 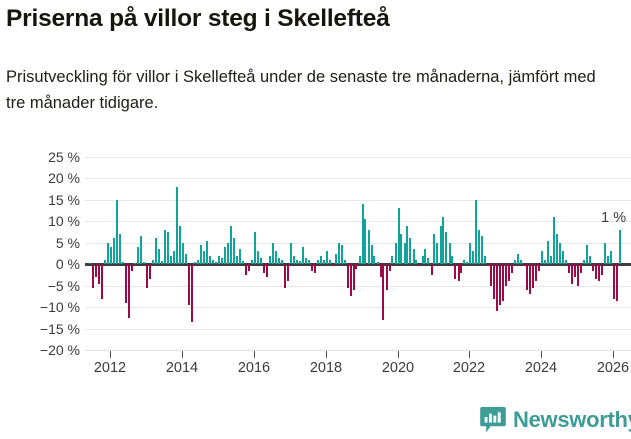 What do you see at coordinates (59, 350) in the screenshot?
I see `y-axis-tick-label: −20 %` at bounding box center [59, 350].